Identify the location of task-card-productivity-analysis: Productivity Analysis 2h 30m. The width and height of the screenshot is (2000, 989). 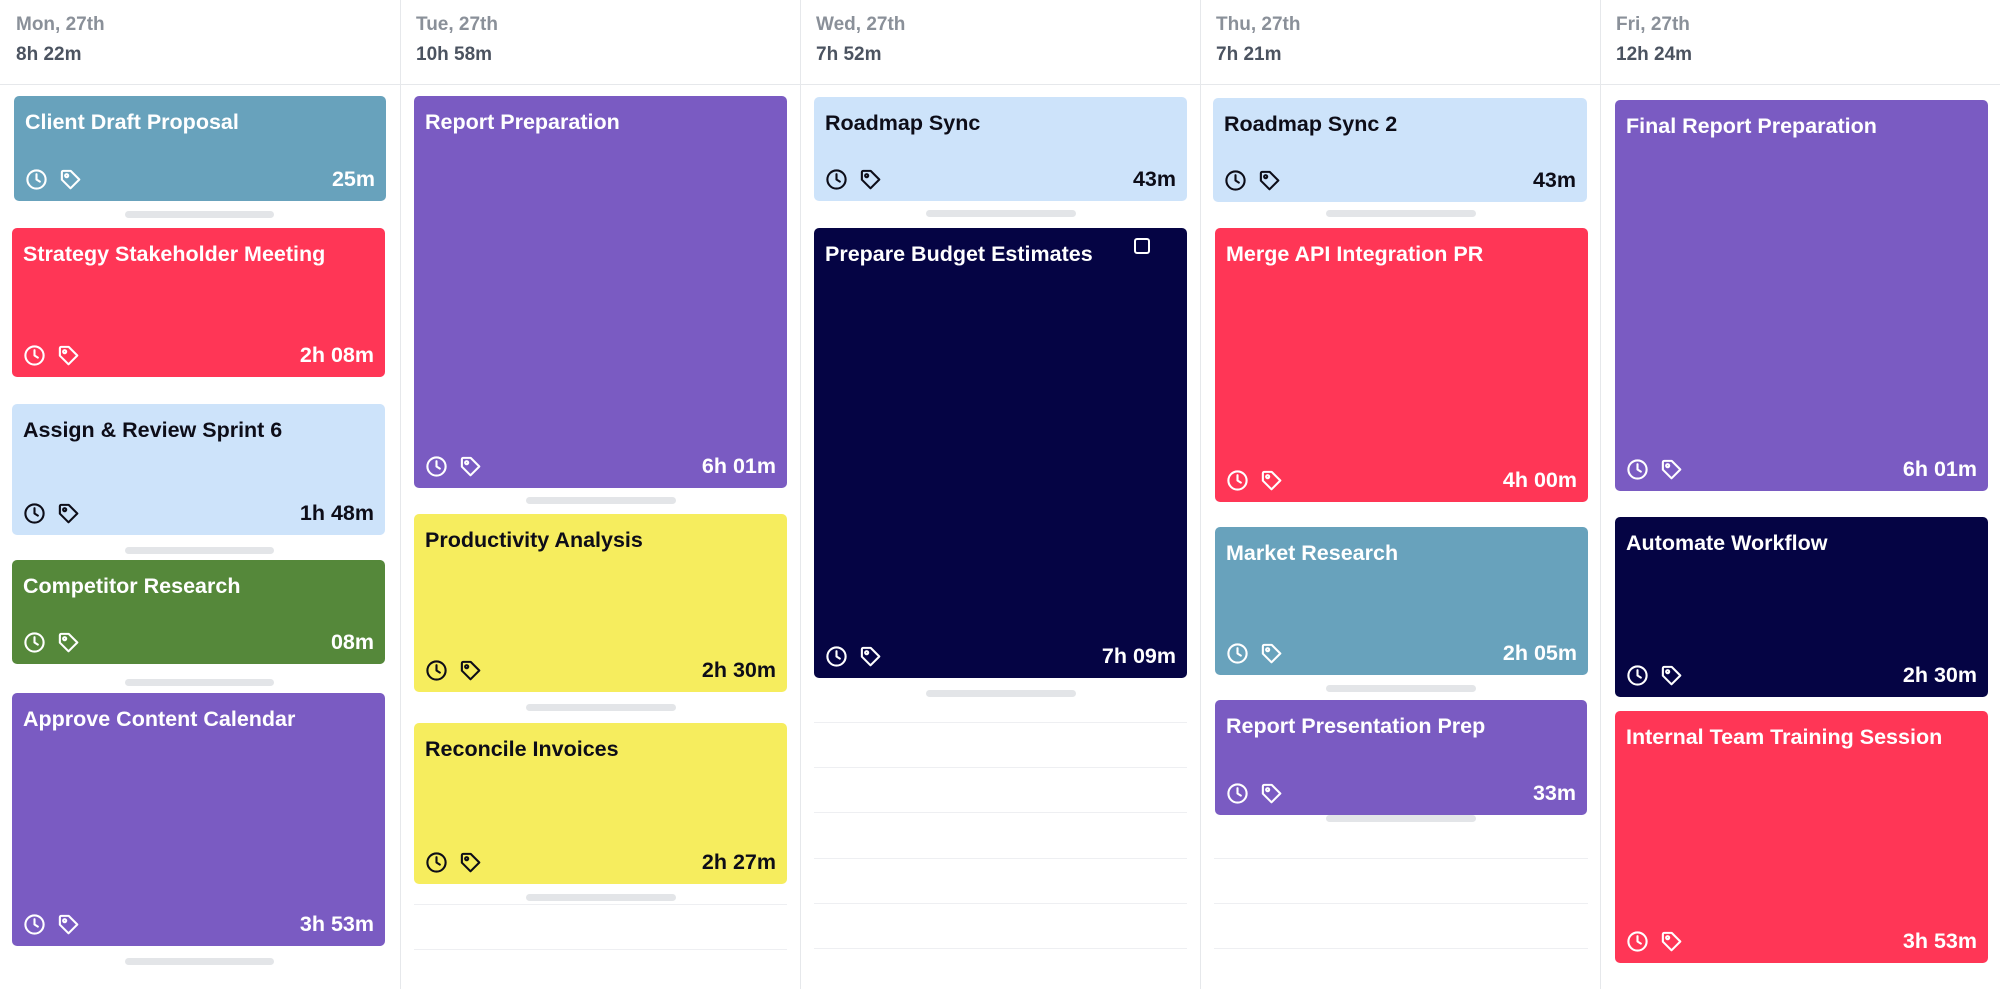
(600, 603).